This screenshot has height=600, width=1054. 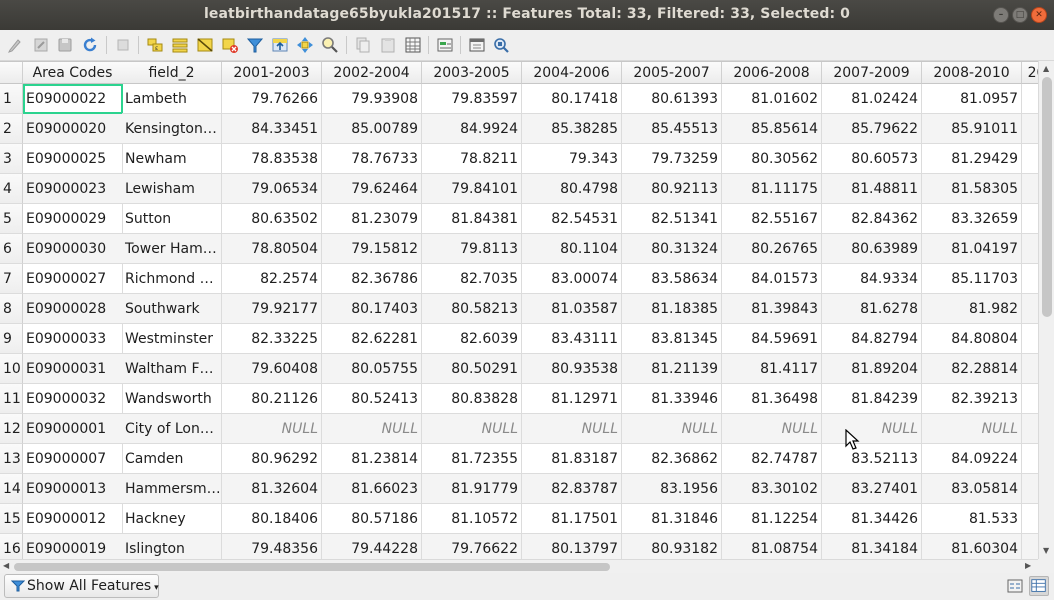 What do you see at coordinates (472, 339) in the screenshot?
I see `table-cell-value: 82.6039` at bounding box center [472, 339].